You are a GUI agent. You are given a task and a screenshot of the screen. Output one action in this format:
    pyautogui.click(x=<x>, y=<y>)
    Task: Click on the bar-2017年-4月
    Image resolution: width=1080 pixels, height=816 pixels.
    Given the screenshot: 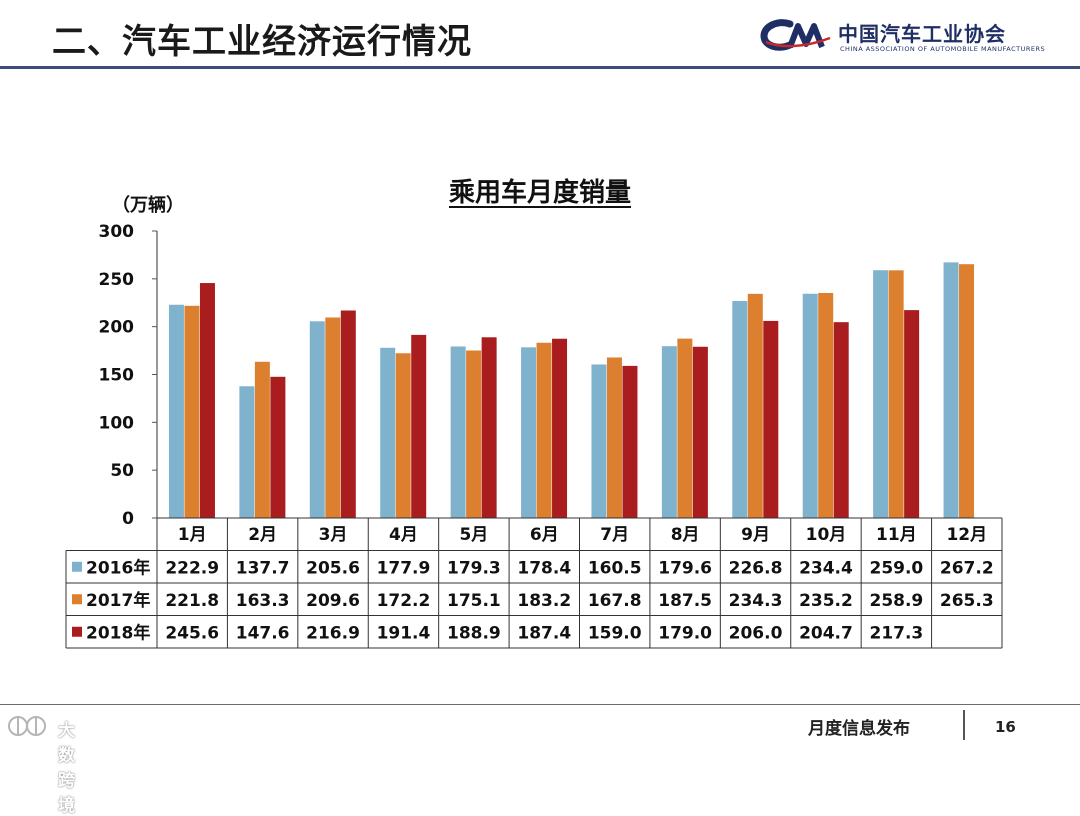 What is the action you would take?
    pyautogui.click(x=403, y=435)
    